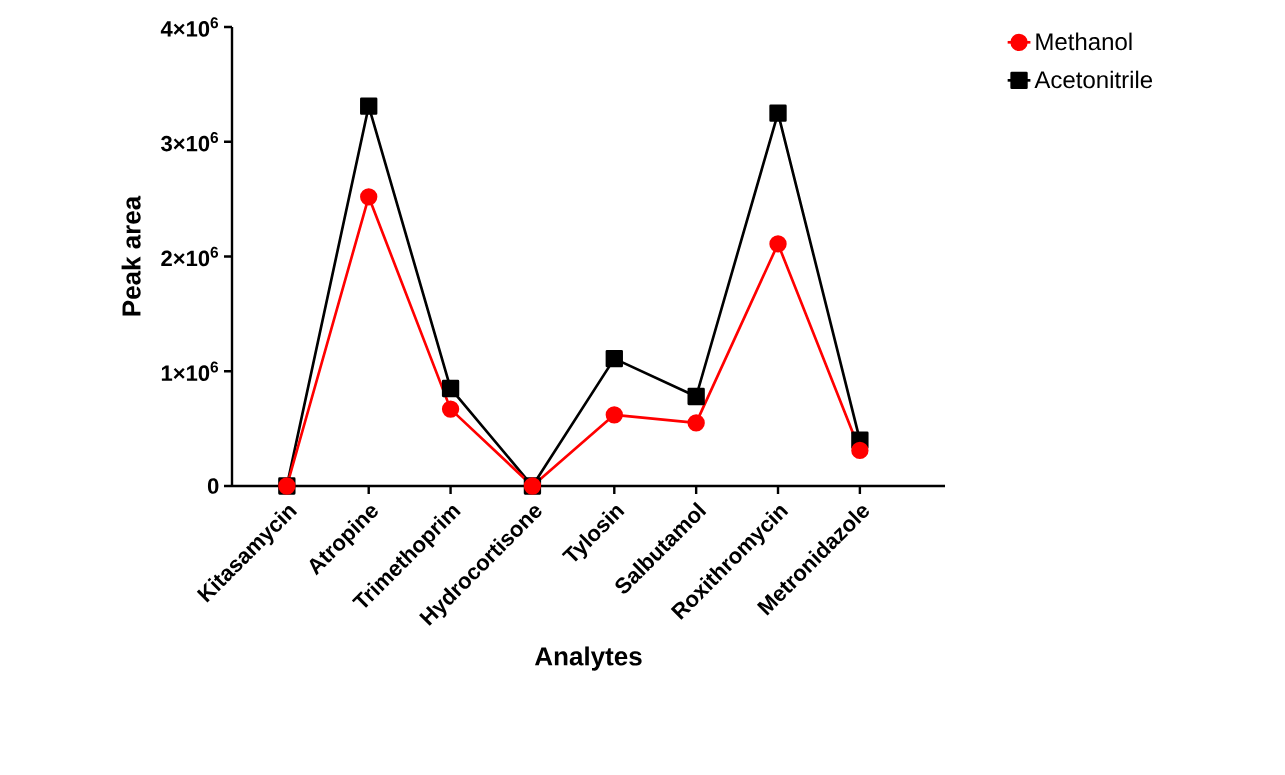 The image size is (1285, 775). What do you see at coordinates (190, 142) in the screenshot?
I see `y-tick-label: 3×10$^{6}$` at bounding box center [190, 142].